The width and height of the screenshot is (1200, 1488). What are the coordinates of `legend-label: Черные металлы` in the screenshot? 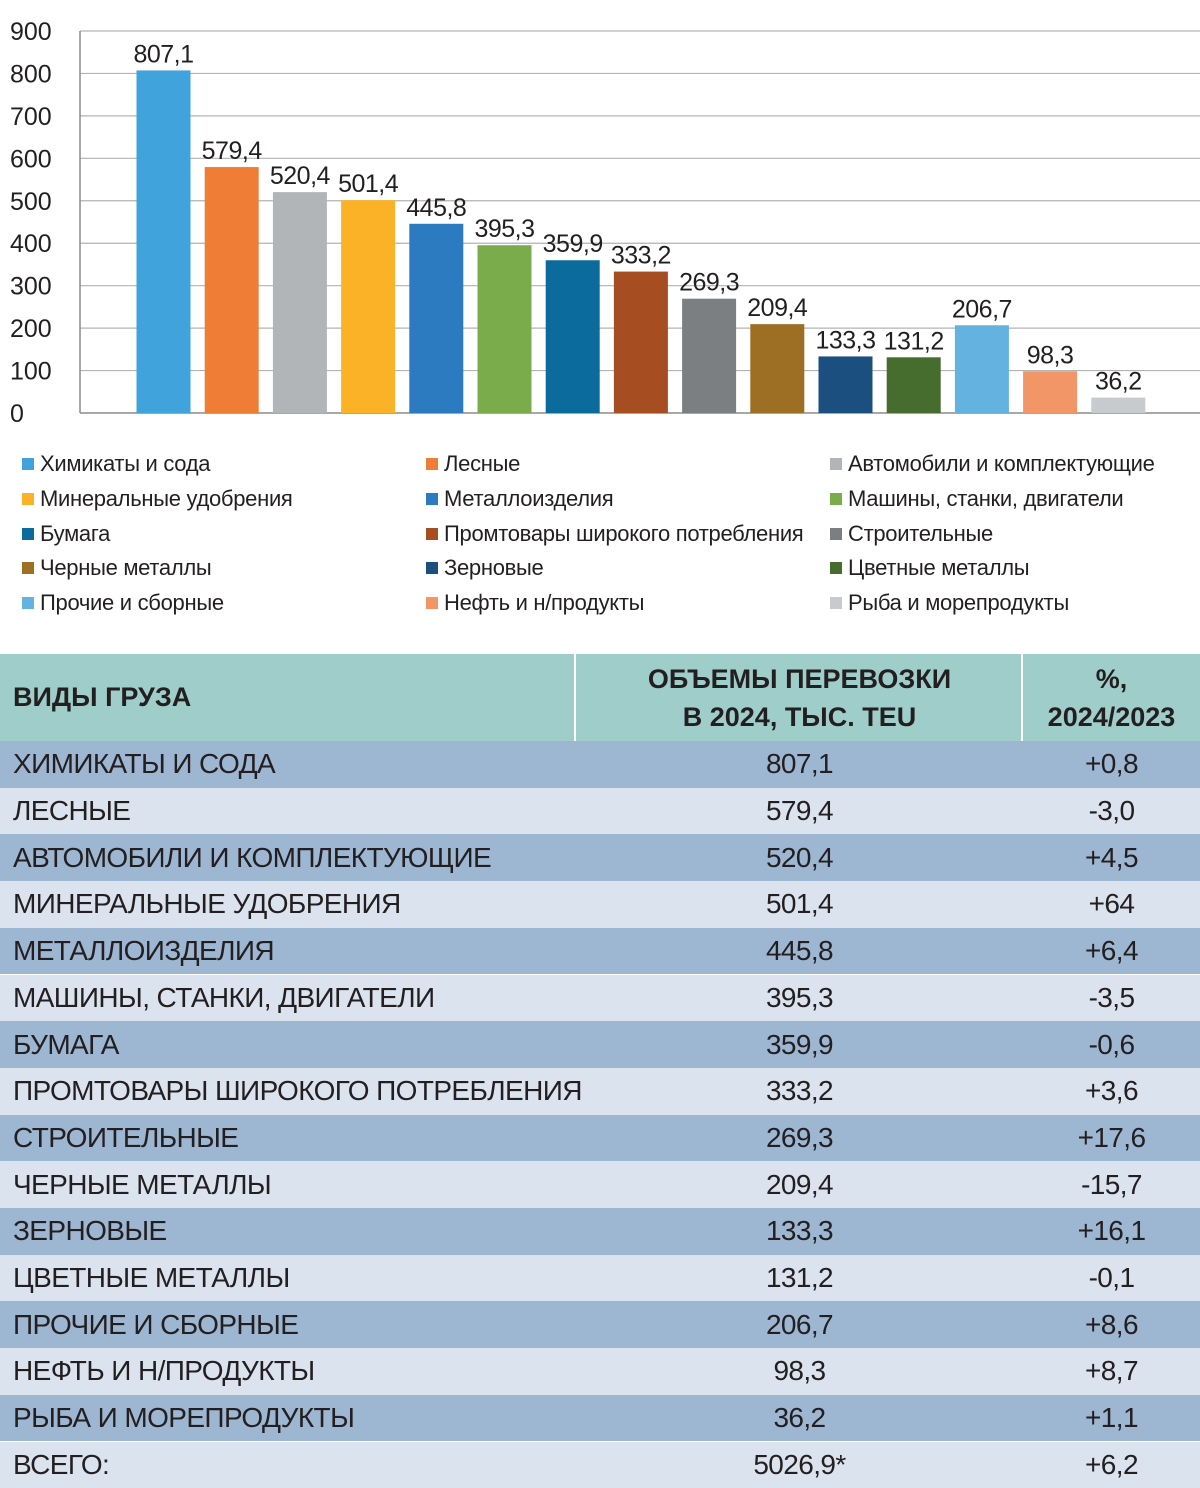 It's located at (126, 568).